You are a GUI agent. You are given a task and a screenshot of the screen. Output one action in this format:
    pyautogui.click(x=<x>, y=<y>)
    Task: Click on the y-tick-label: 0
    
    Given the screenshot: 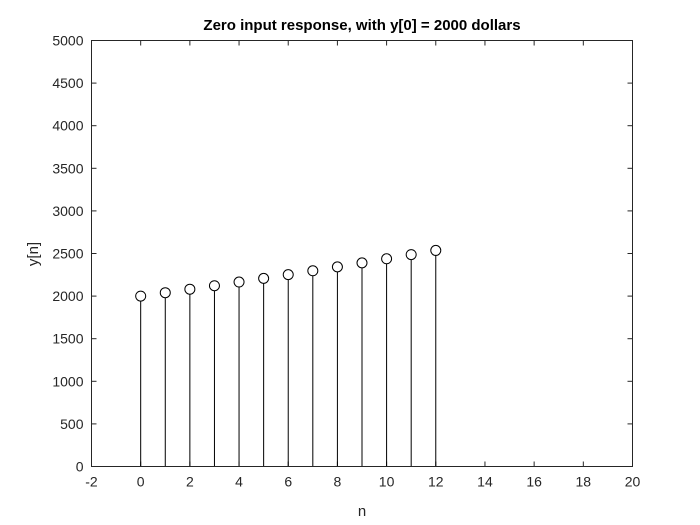 What is the action you would take?
    pyautogui.click(x=80, y=467)
    